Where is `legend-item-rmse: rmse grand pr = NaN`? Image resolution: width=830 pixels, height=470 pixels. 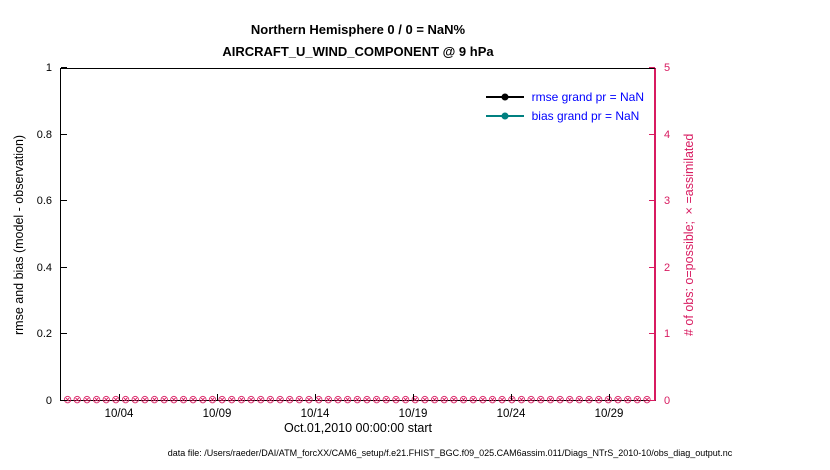
legend-item-rmse: rmse grand pr = NaN is located at coordinates (564, 97).